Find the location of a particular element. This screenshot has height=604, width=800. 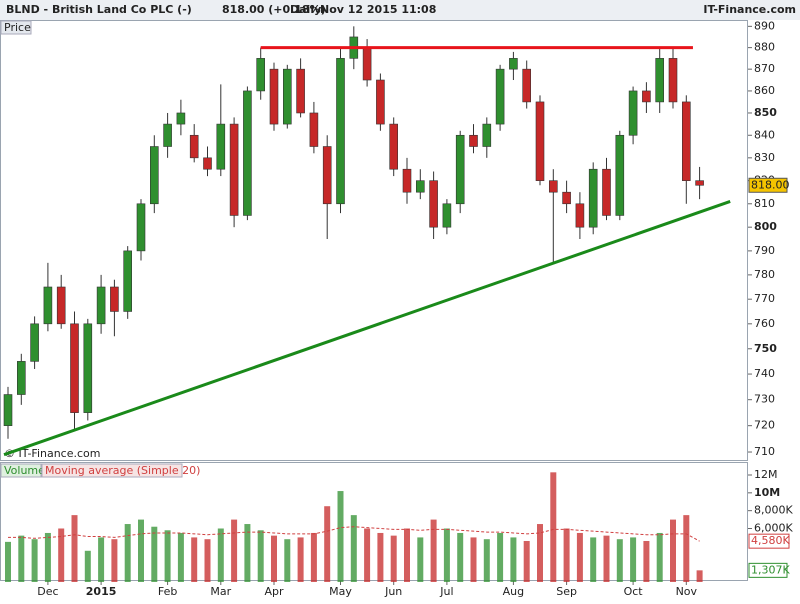

y-tick-label: 760 is located at coordinates (764, 323).